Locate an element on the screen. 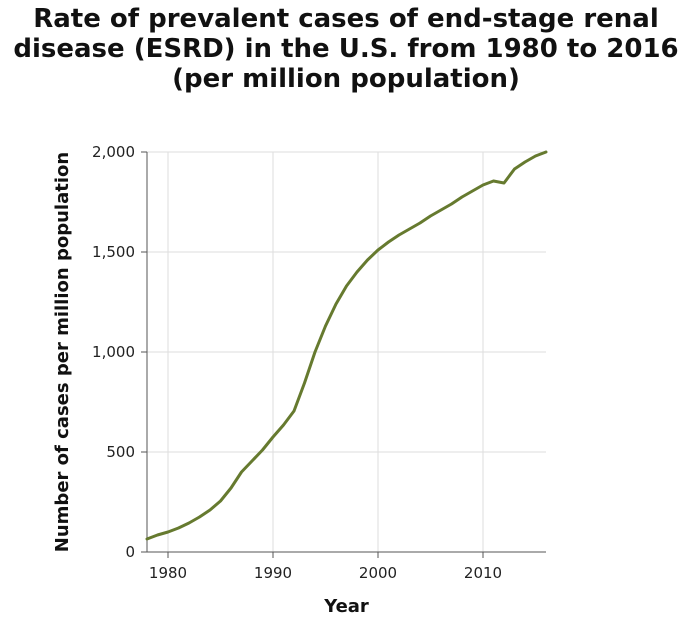 The height and width of the screenshot is (626, 692). x-tick-label: 1990 is located at coordinates (273, 573).